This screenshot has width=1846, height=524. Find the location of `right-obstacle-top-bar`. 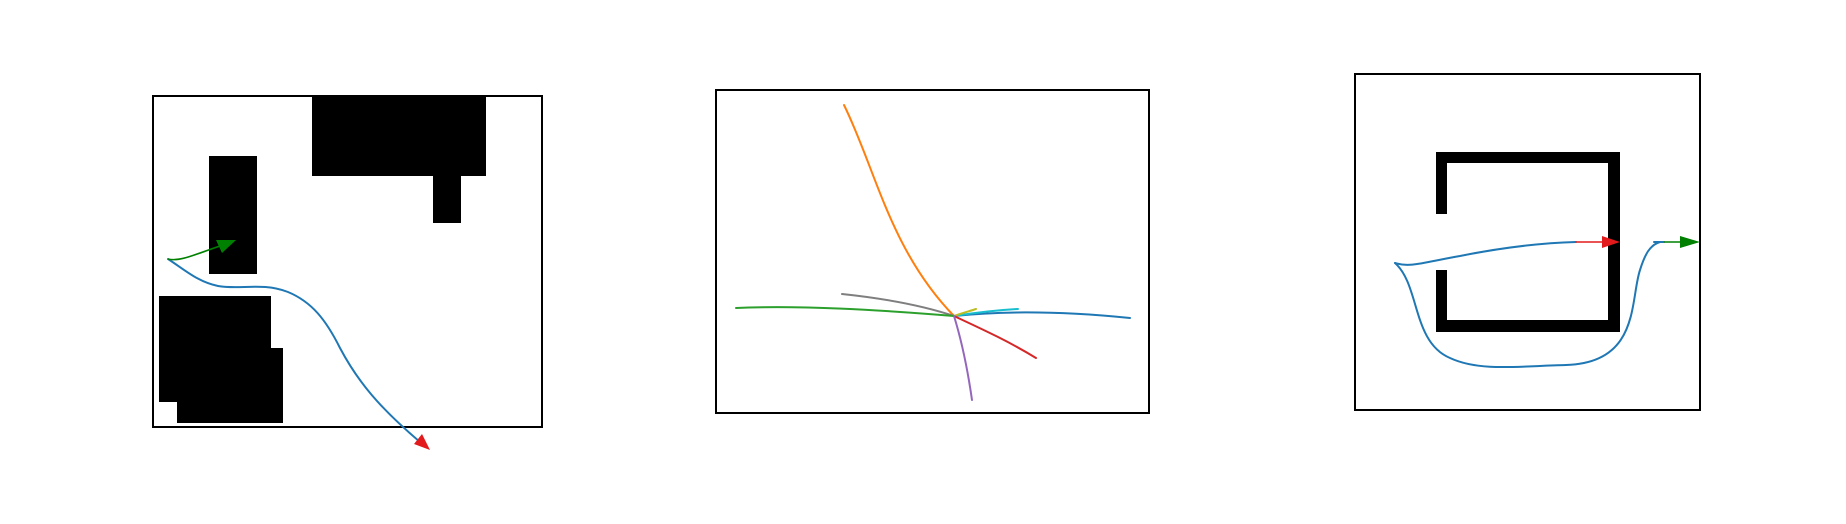

right-obstacle-top-bar is located at coordinates (1528, 157).